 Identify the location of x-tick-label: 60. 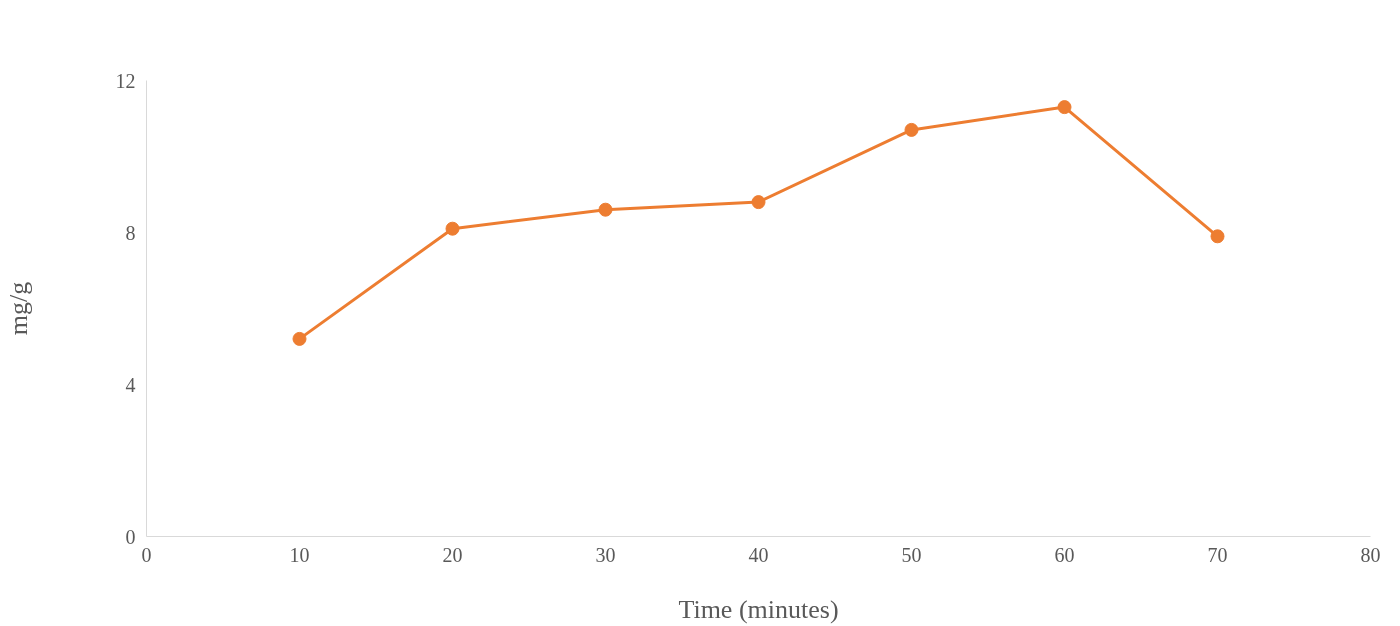
(1064, 554).